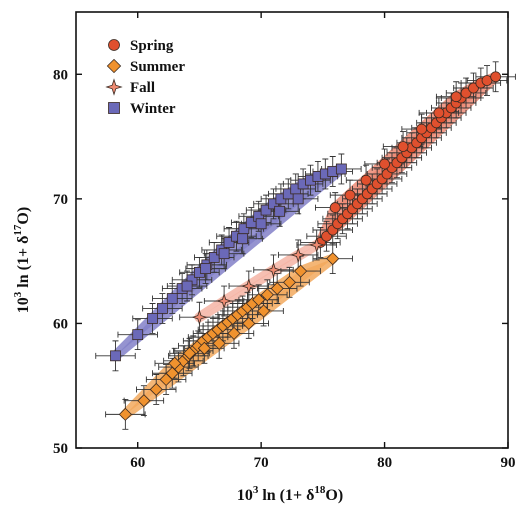  I want to click on y-tick-label: 80, so click(60, 75).